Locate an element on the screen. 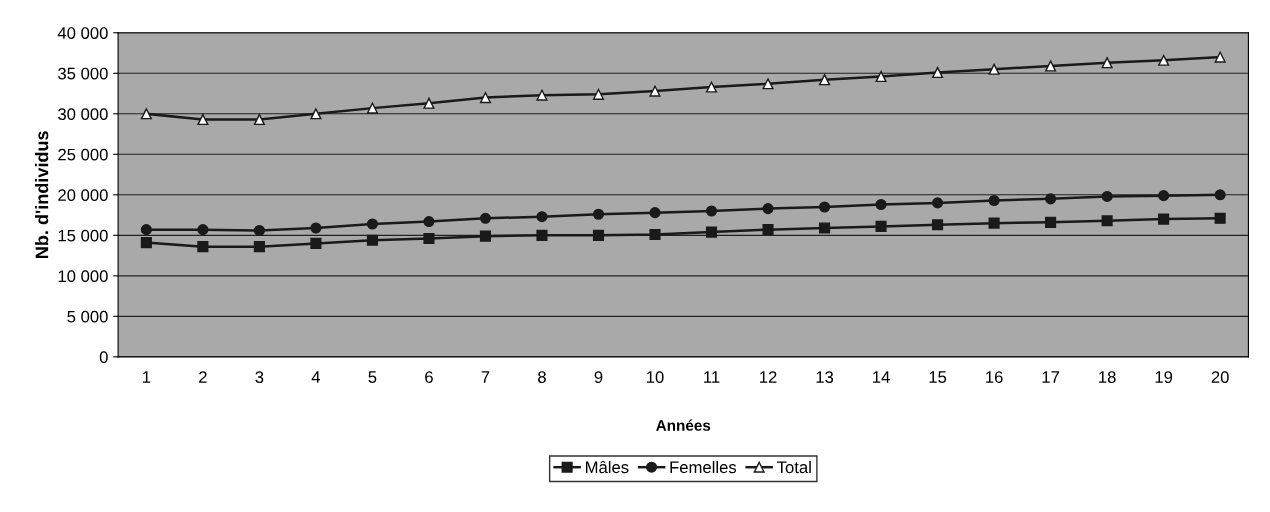  y-axis-title: Nb. d'individus is located at coordinates (42, 194).